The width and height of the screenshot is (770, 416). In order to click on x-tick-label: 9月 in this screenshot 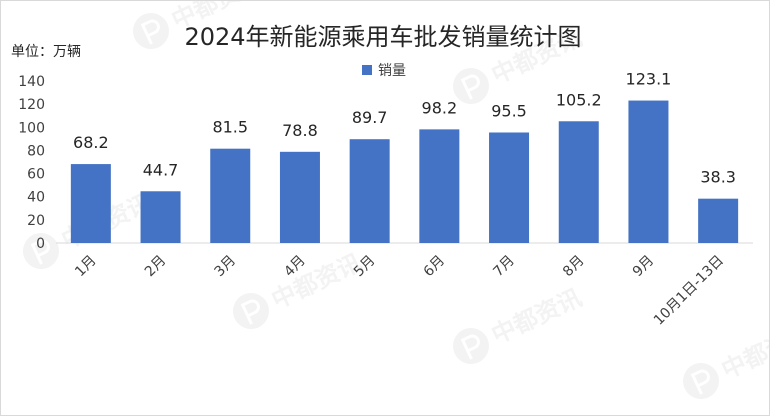, I will do `click(644, 267)`.